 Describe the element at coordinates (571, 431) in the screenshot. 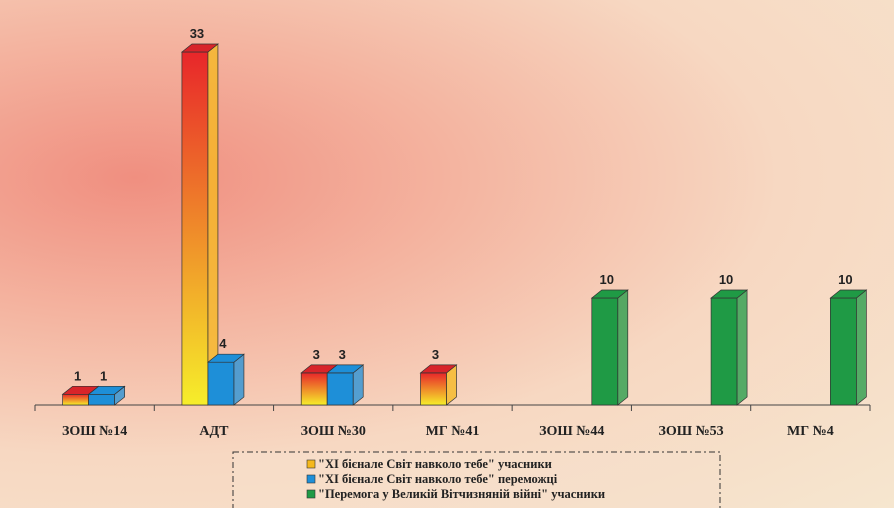

I see `x-tick-label: ЗОШ №44` at that location.